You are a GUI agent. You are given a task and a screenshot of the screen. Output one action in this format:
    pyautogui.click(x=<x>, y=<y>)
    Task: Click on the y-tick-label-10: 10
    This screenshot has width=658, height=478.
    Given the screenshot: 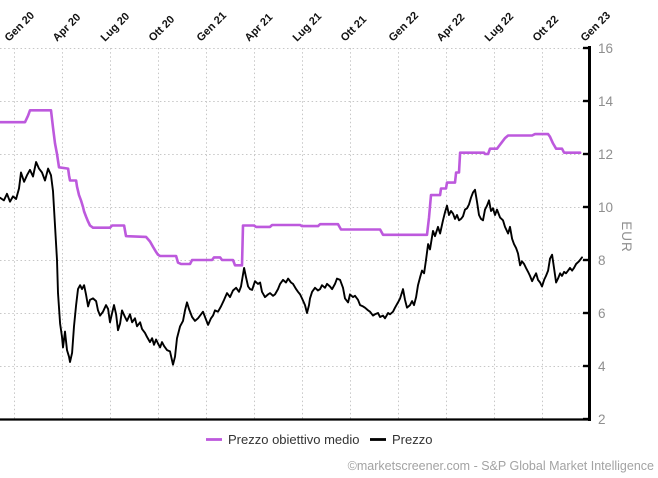 What is the action you would take?
    pyautogui.click(x=605, y=207)
    